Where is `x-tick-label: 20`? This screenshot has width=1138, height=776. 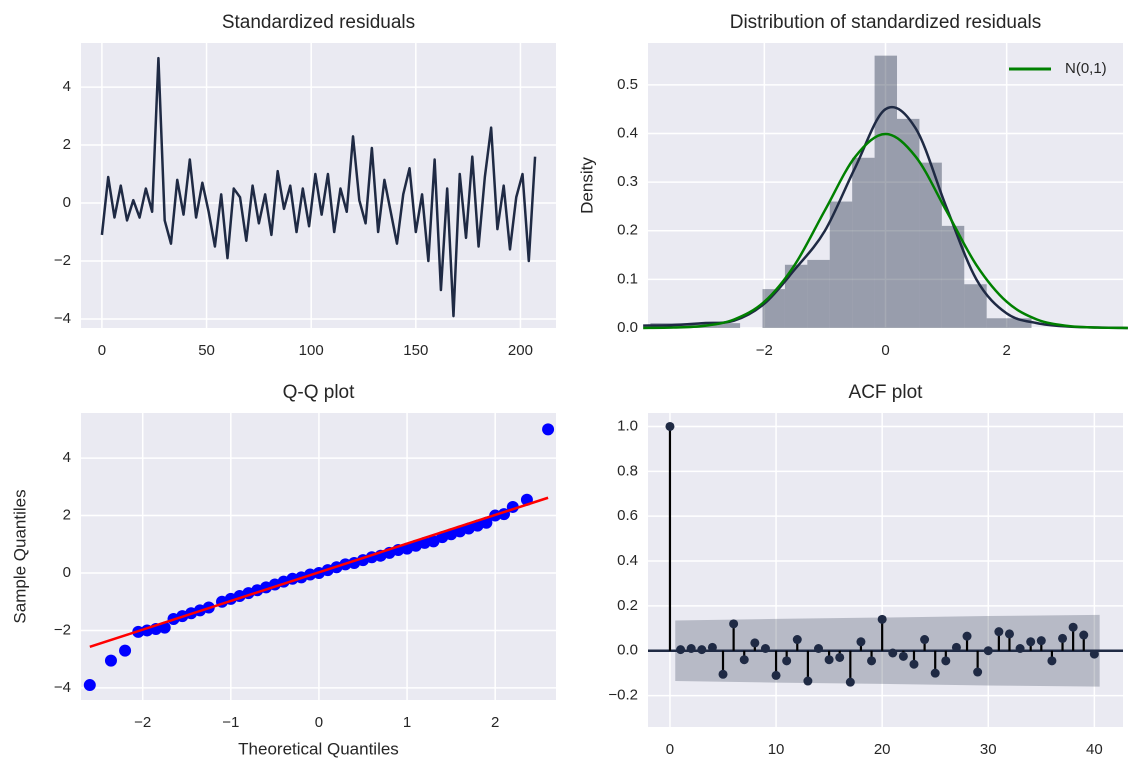
x-tick-label: 20 is located at coordinates (882, 749).